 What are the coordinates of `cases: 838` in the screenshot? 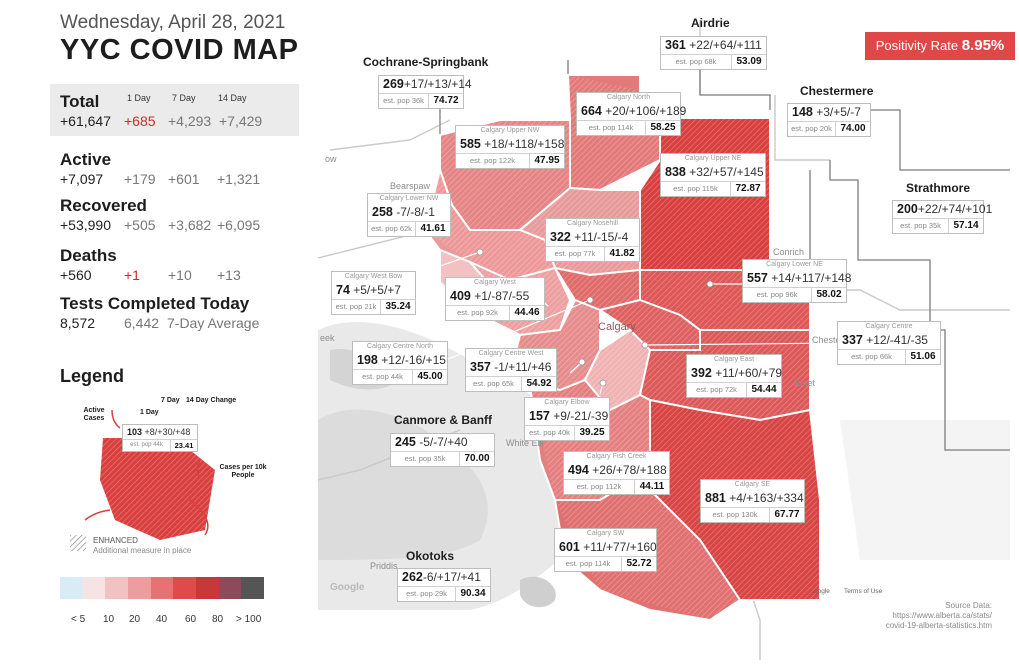 It's located at (675, 172).